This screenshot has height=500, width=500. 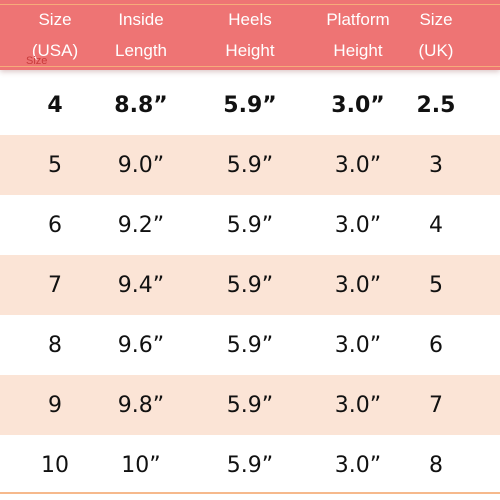 I want to click on cell-inside-length: 9.0”, so click(x=141, y=165).